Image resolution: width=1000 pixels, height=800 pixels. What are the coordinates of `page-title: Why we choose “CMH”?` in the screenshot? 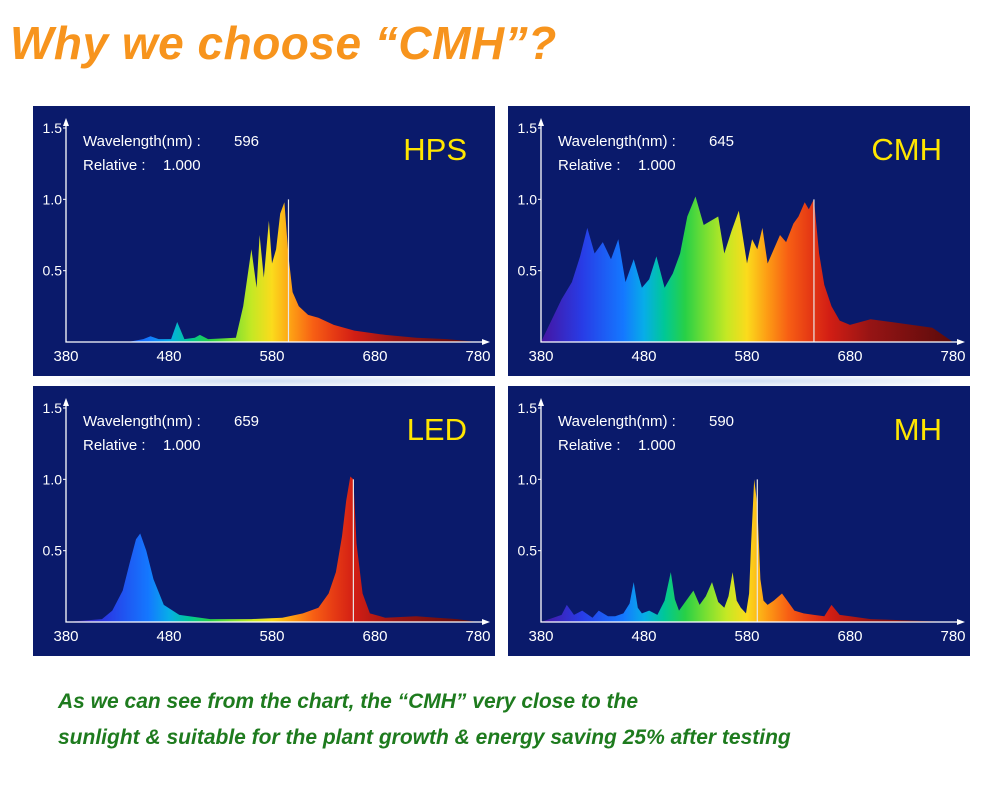 It's located at (283, 43).